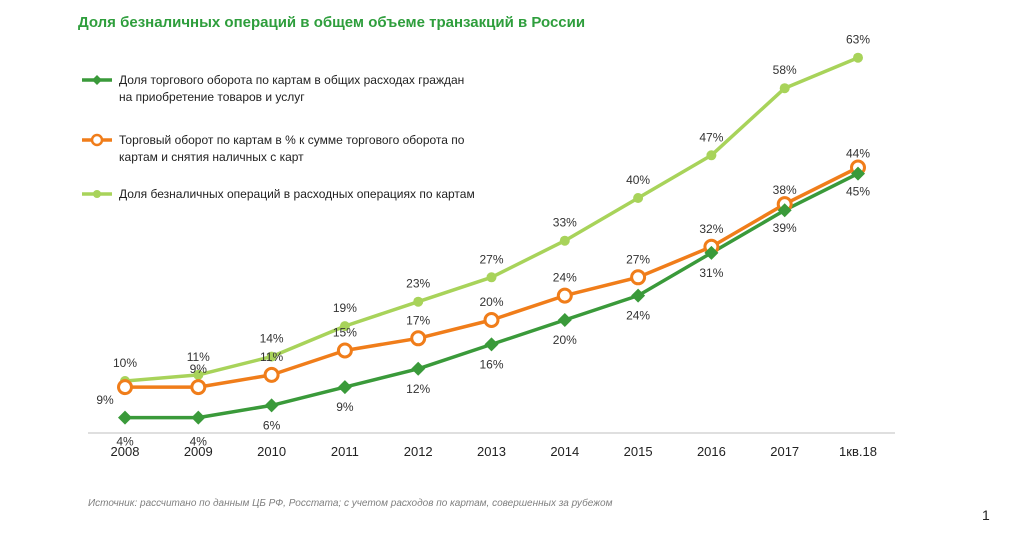 The image size is (1024, 536). I want to click on x-tick-label: 1кв.18, so click(858, 451).